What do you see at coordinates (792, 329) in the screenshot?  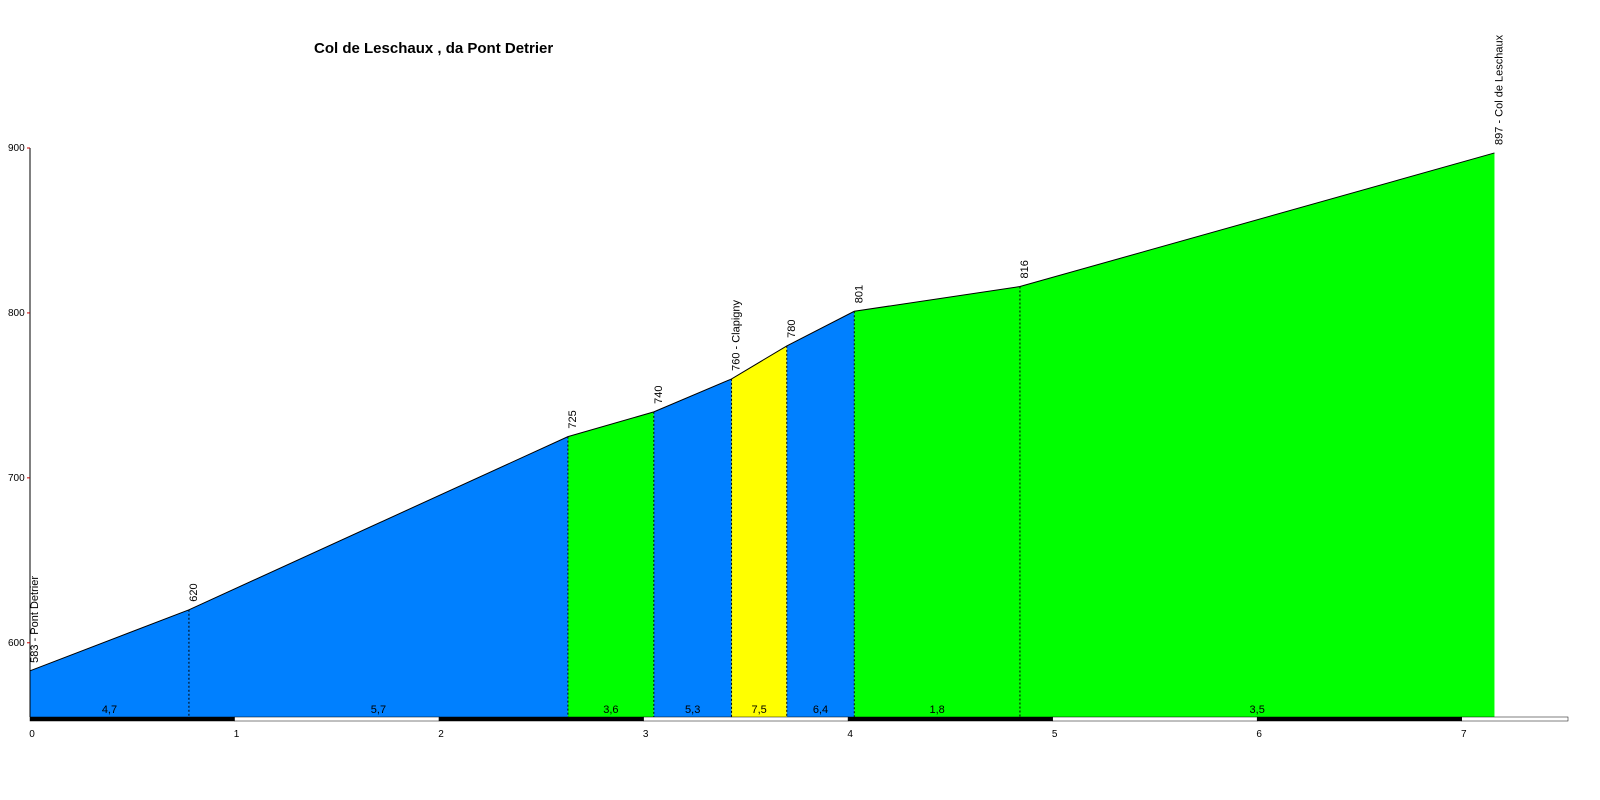 I see `point-label: 780` at bounding box center [792, 329].